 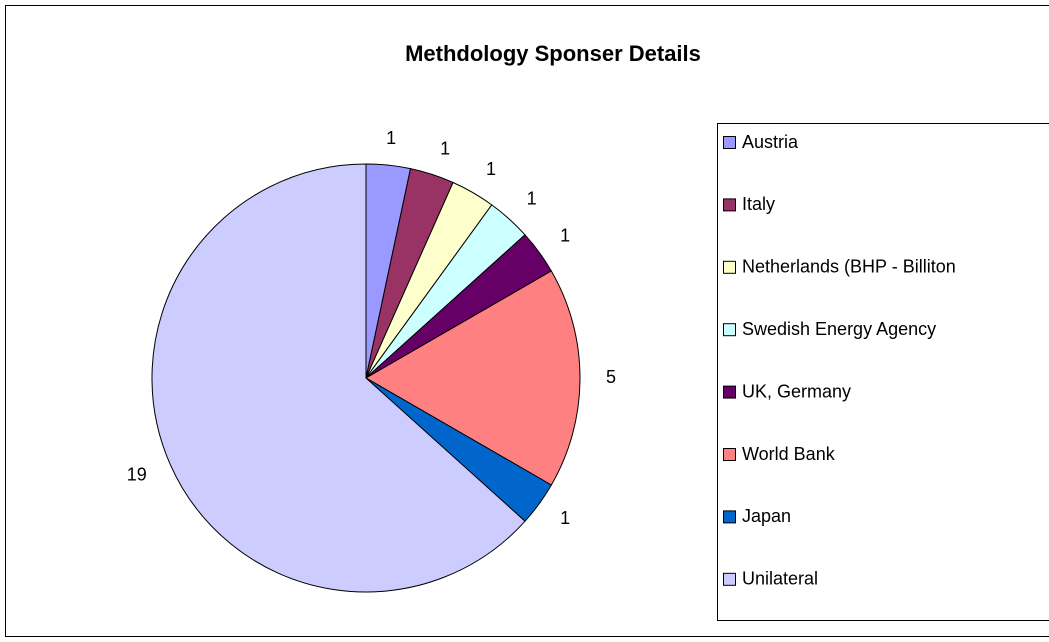 I want to click on legend-label: Austria, so click(x=770, y=142).